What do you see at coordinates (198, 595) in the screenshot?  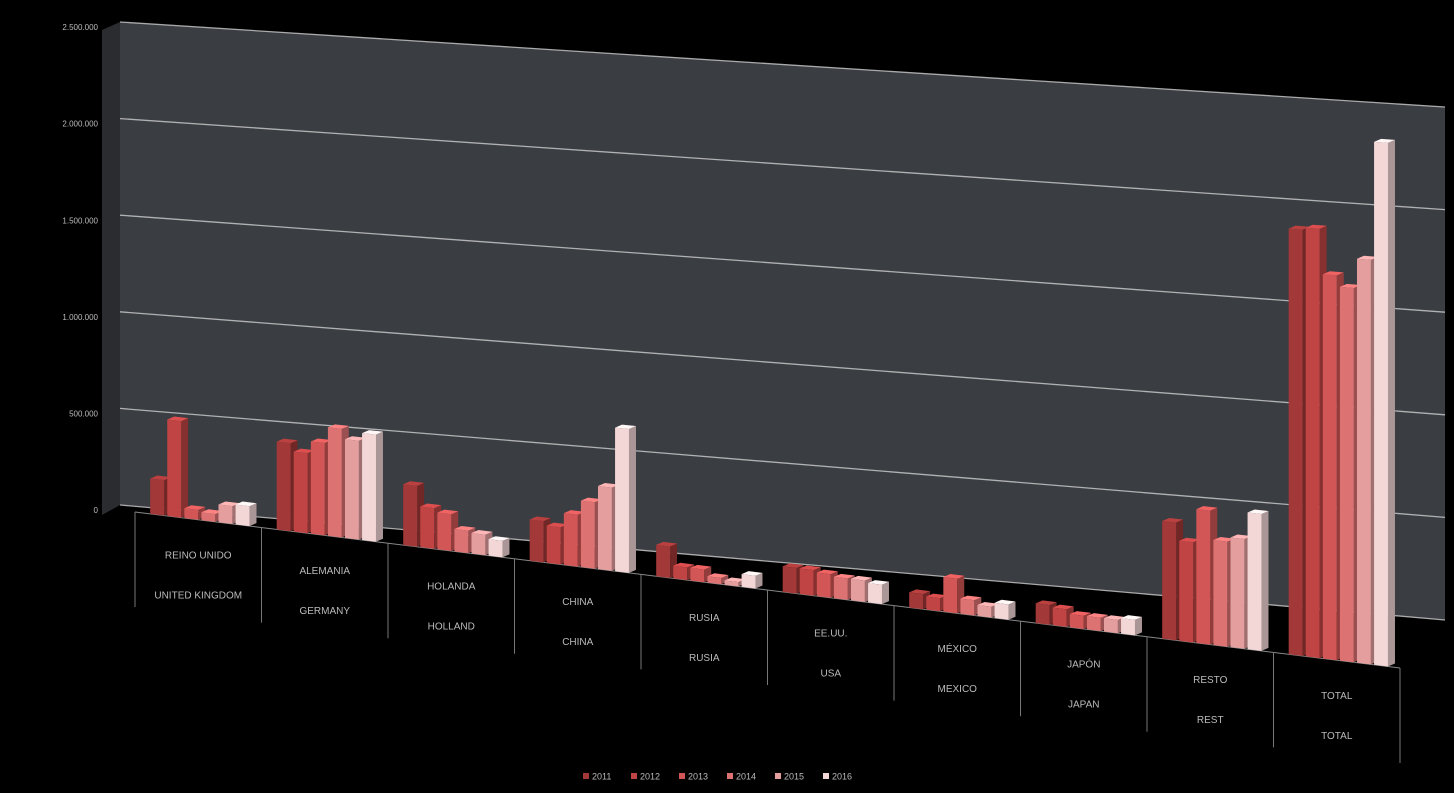 I see `x-tick-label: UNITED KINGDOM` at bounding box center [198, 595].